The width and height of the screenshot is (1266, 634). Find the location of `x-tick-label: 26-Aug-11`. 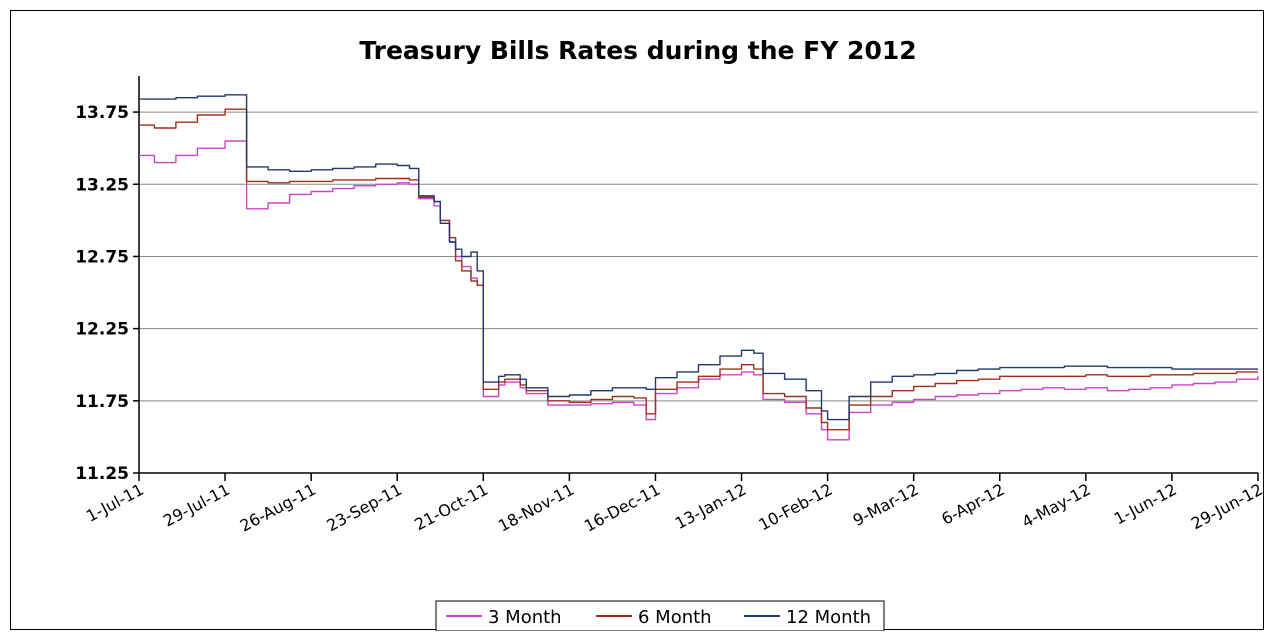

x-tick-label: 26-Aug-11 is located at coordinates (278, 508).